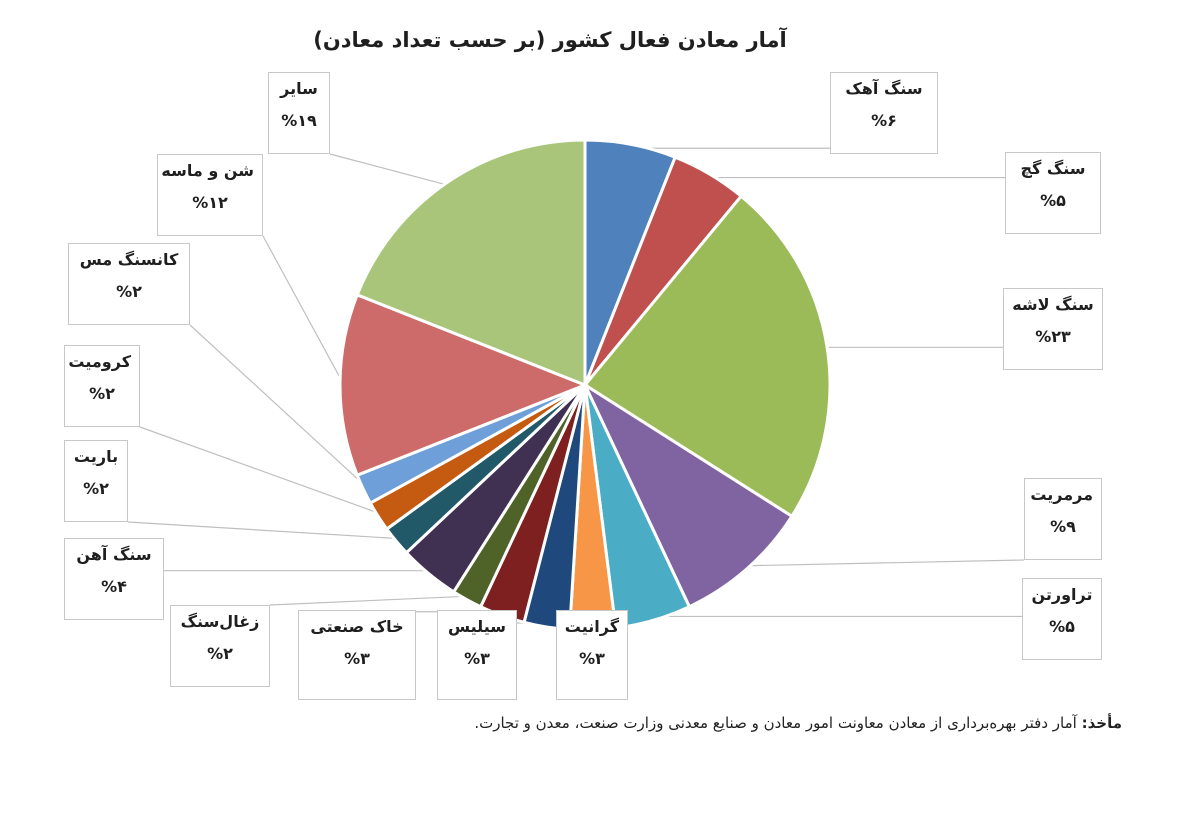 Image resolution: width=1200 pixels, height=831 pixels. I want to click on slice-label-name: سیلیس, so click(477, 626).